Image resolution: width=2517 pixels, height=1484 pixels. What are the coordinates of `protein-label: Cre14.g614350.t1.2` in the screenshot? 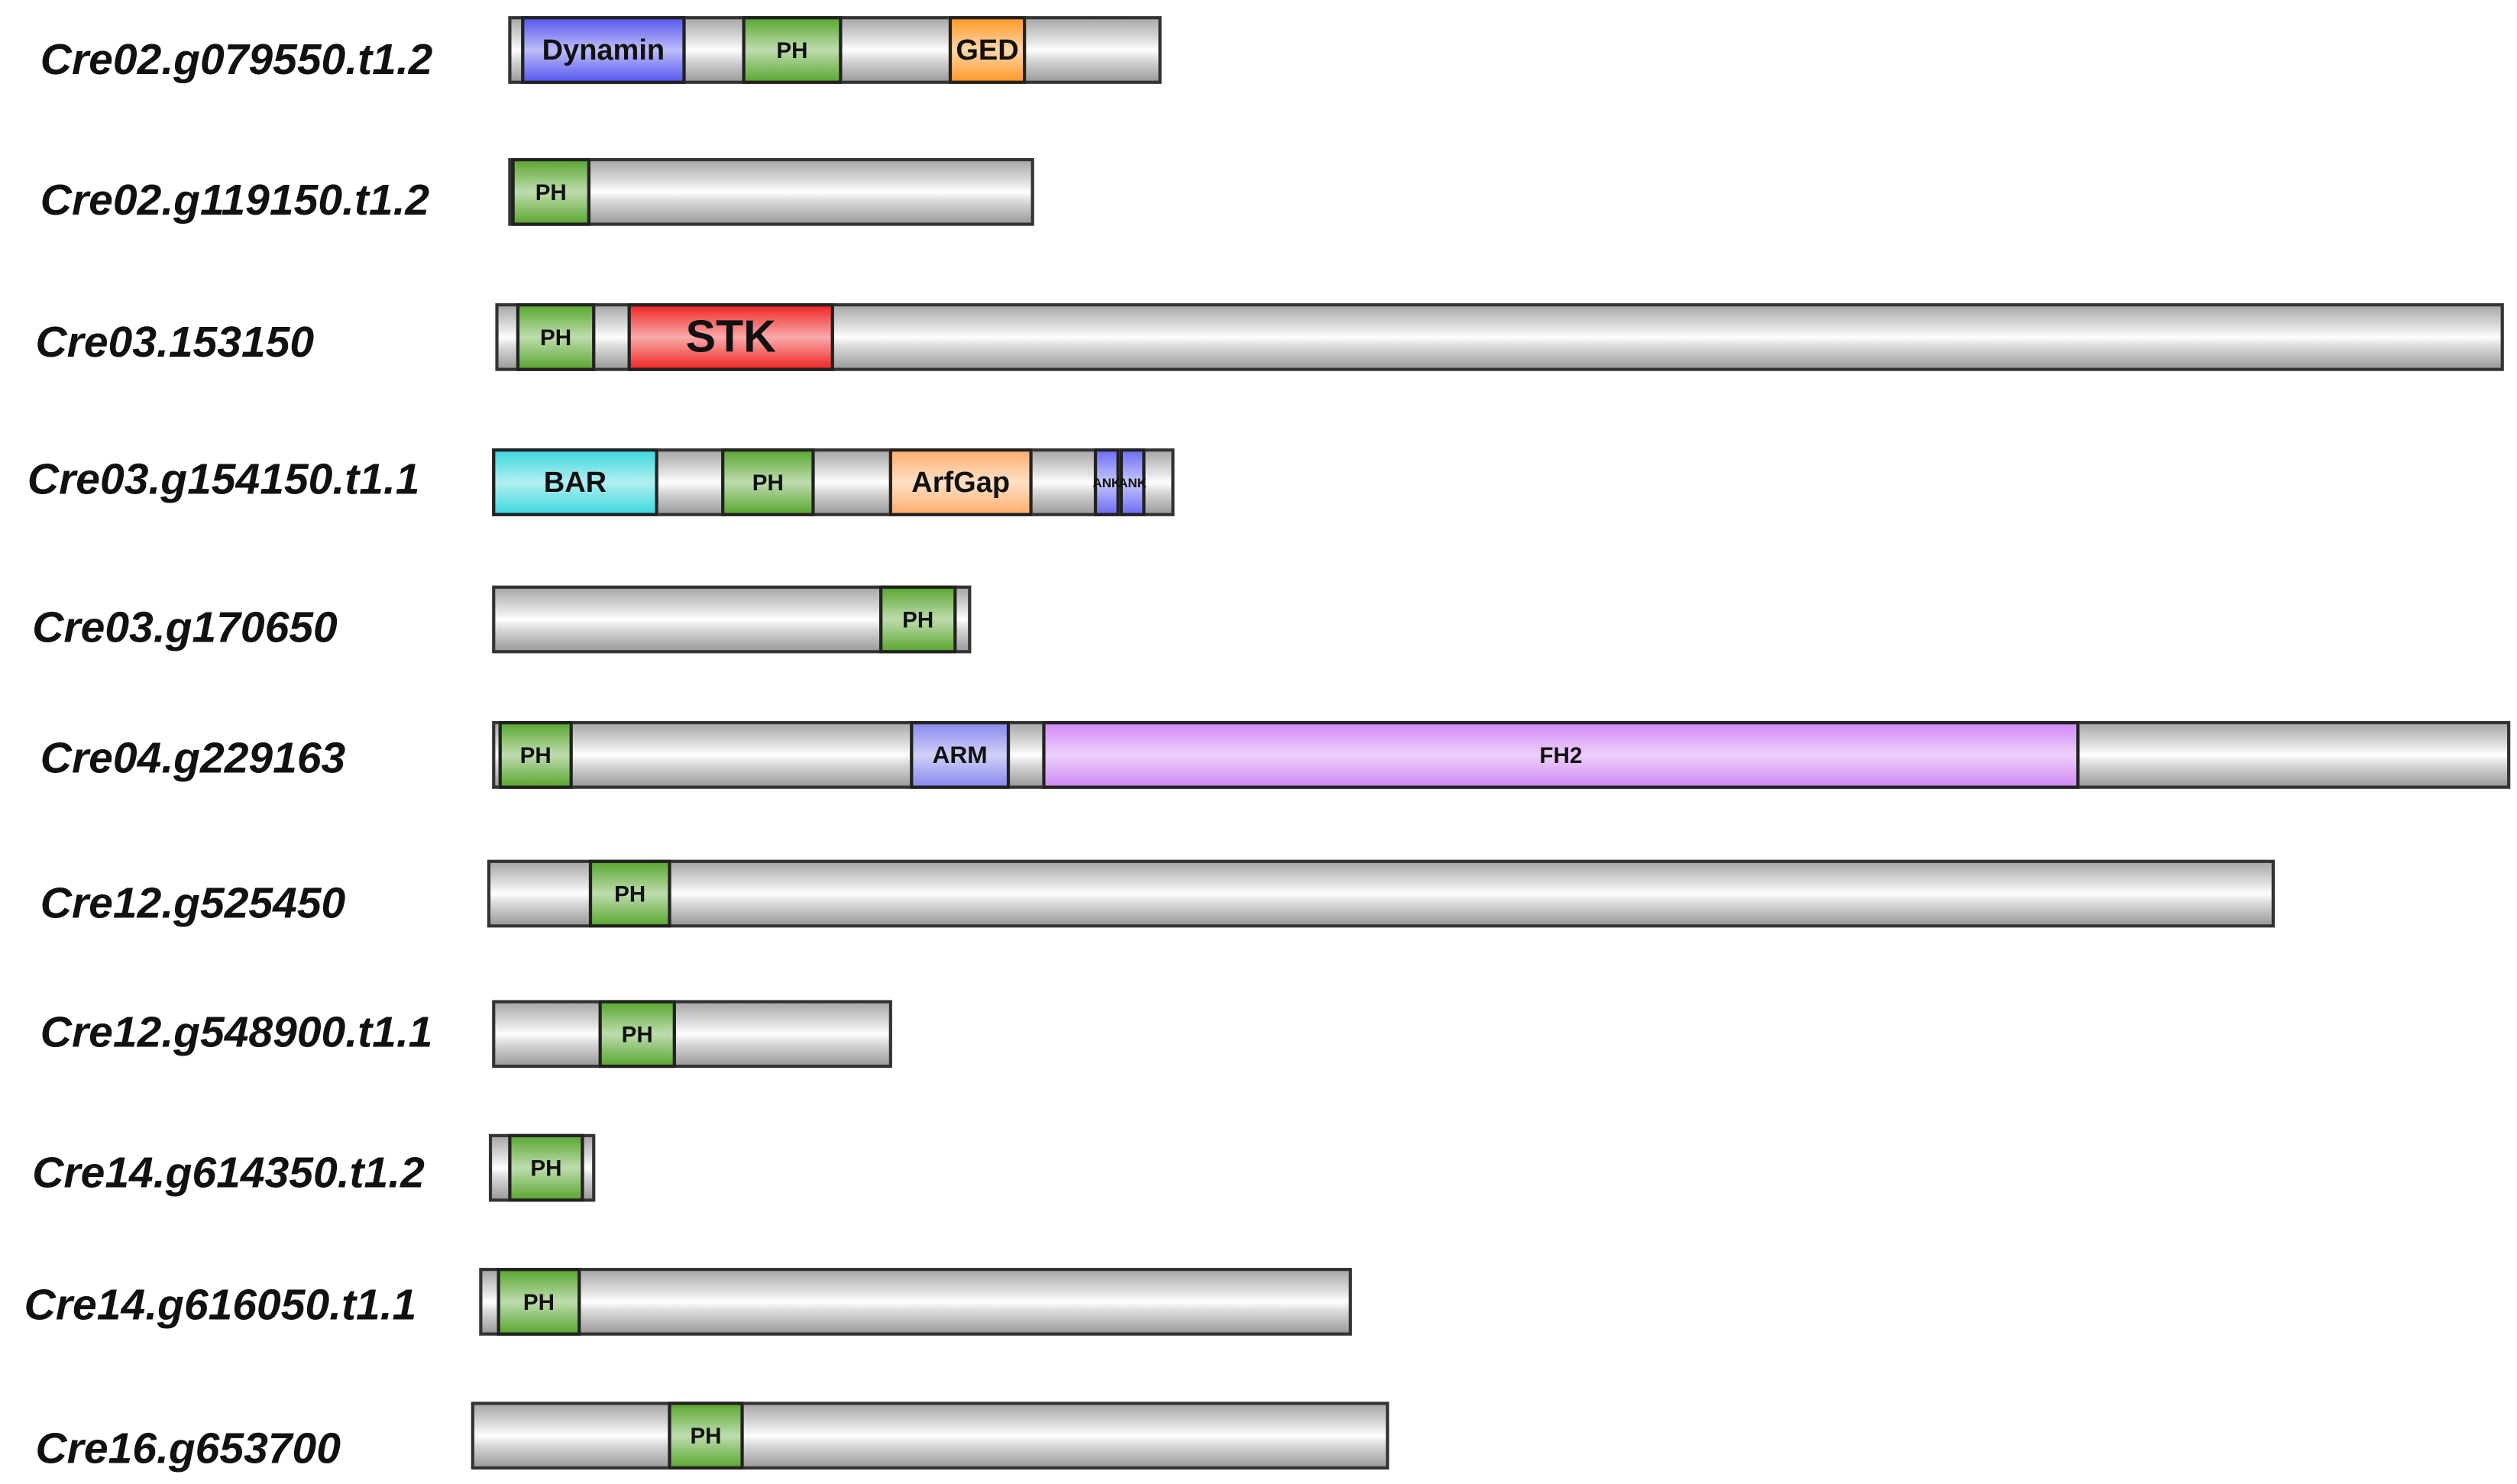 It's located at (228, 1173).